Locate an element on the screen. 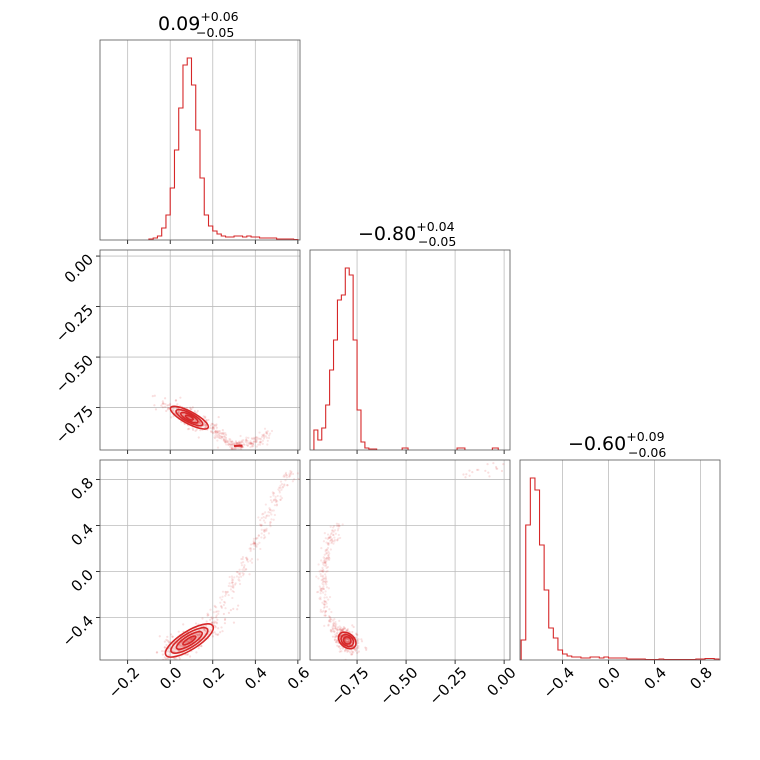 This screenshot has width=760, height=760. param-0-title: 0.09+0.06 is located at coordinates (198, 22).